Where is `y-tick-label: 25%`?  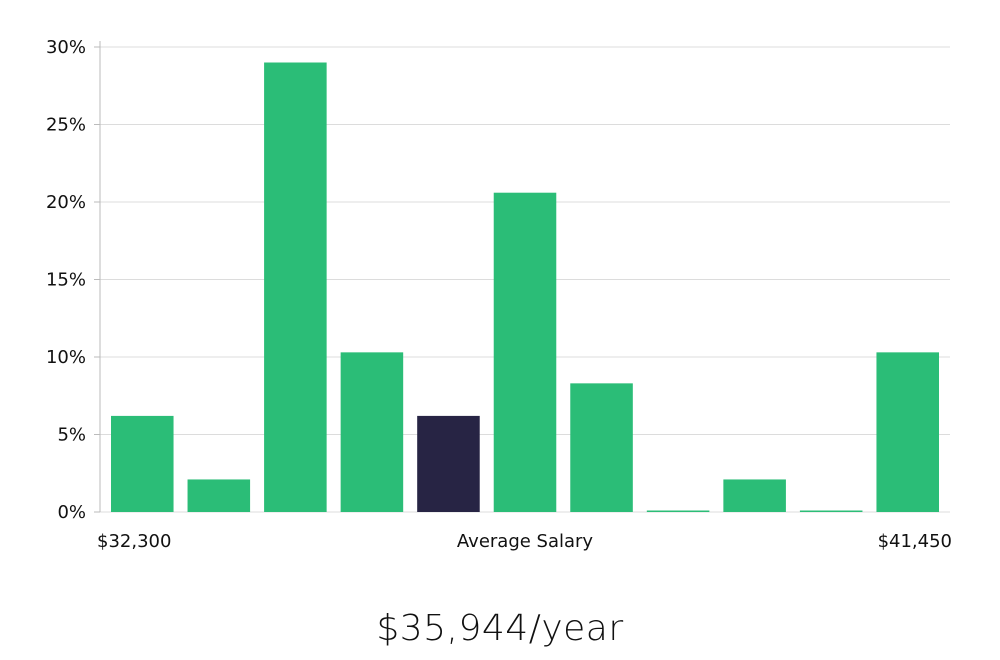 y-tick-label: 25% is located at coordinates (66, 125).